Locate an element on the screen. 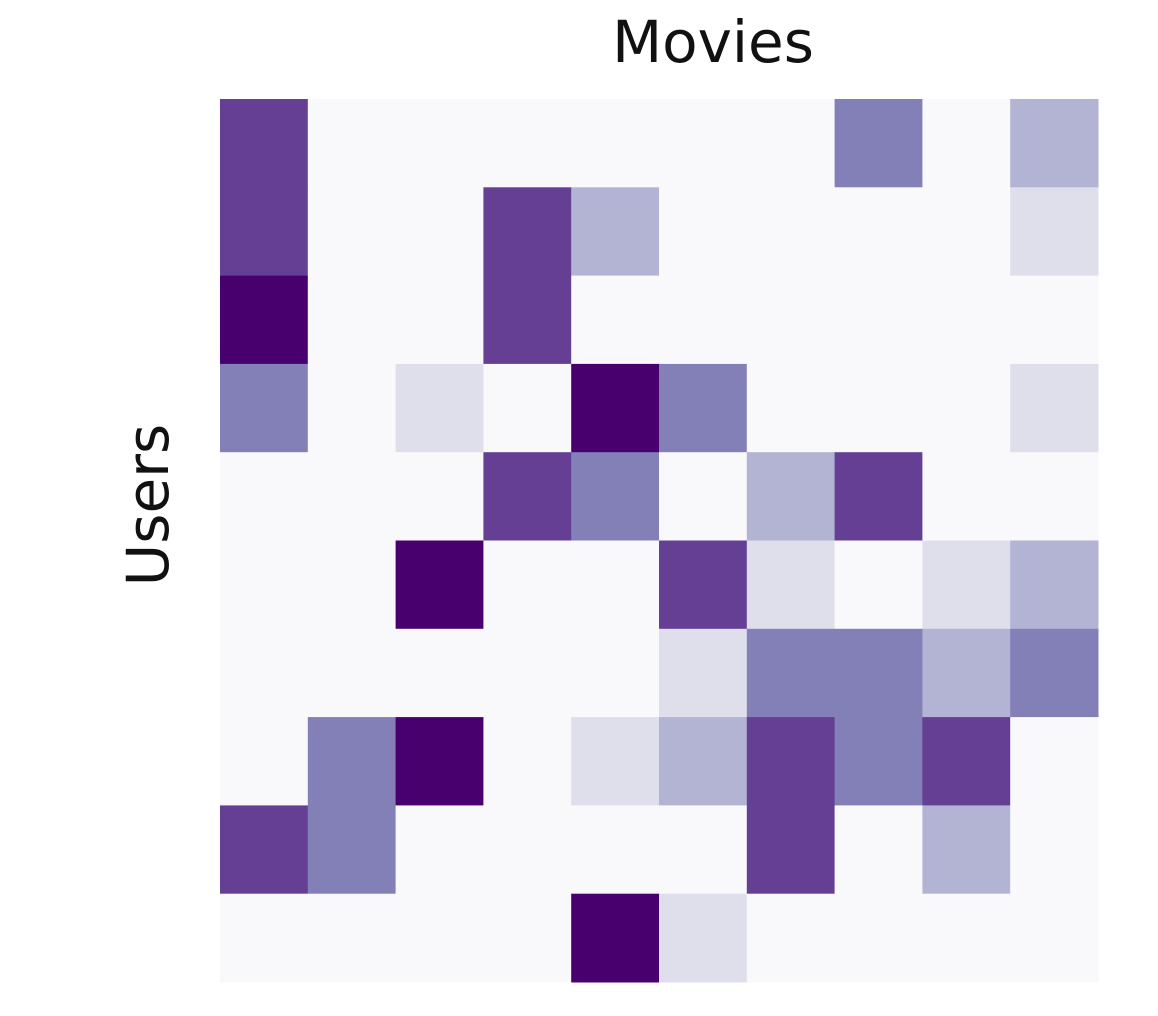  y-axis-label: Users is located at coordinates (148, 505).